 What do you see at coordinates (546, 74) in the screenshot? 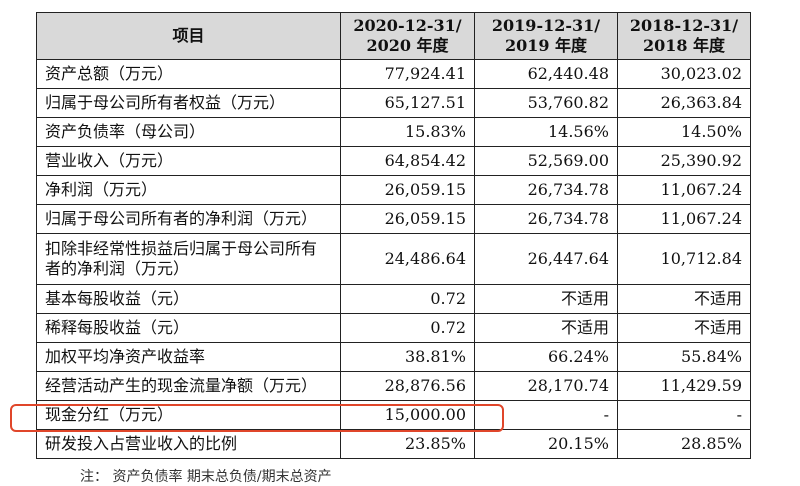
I see `row-value: 62,440.48` at bounding box center [546, 74].